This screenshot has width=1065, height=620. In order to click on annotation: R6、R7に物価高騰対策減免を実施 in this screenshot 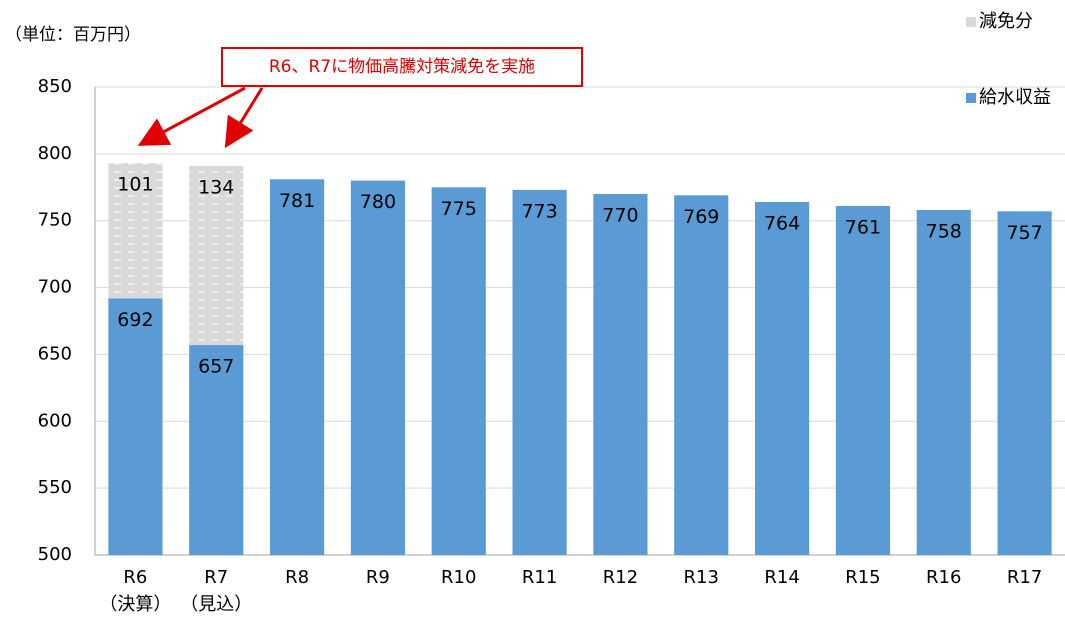, I will do `click(402, 67)`.